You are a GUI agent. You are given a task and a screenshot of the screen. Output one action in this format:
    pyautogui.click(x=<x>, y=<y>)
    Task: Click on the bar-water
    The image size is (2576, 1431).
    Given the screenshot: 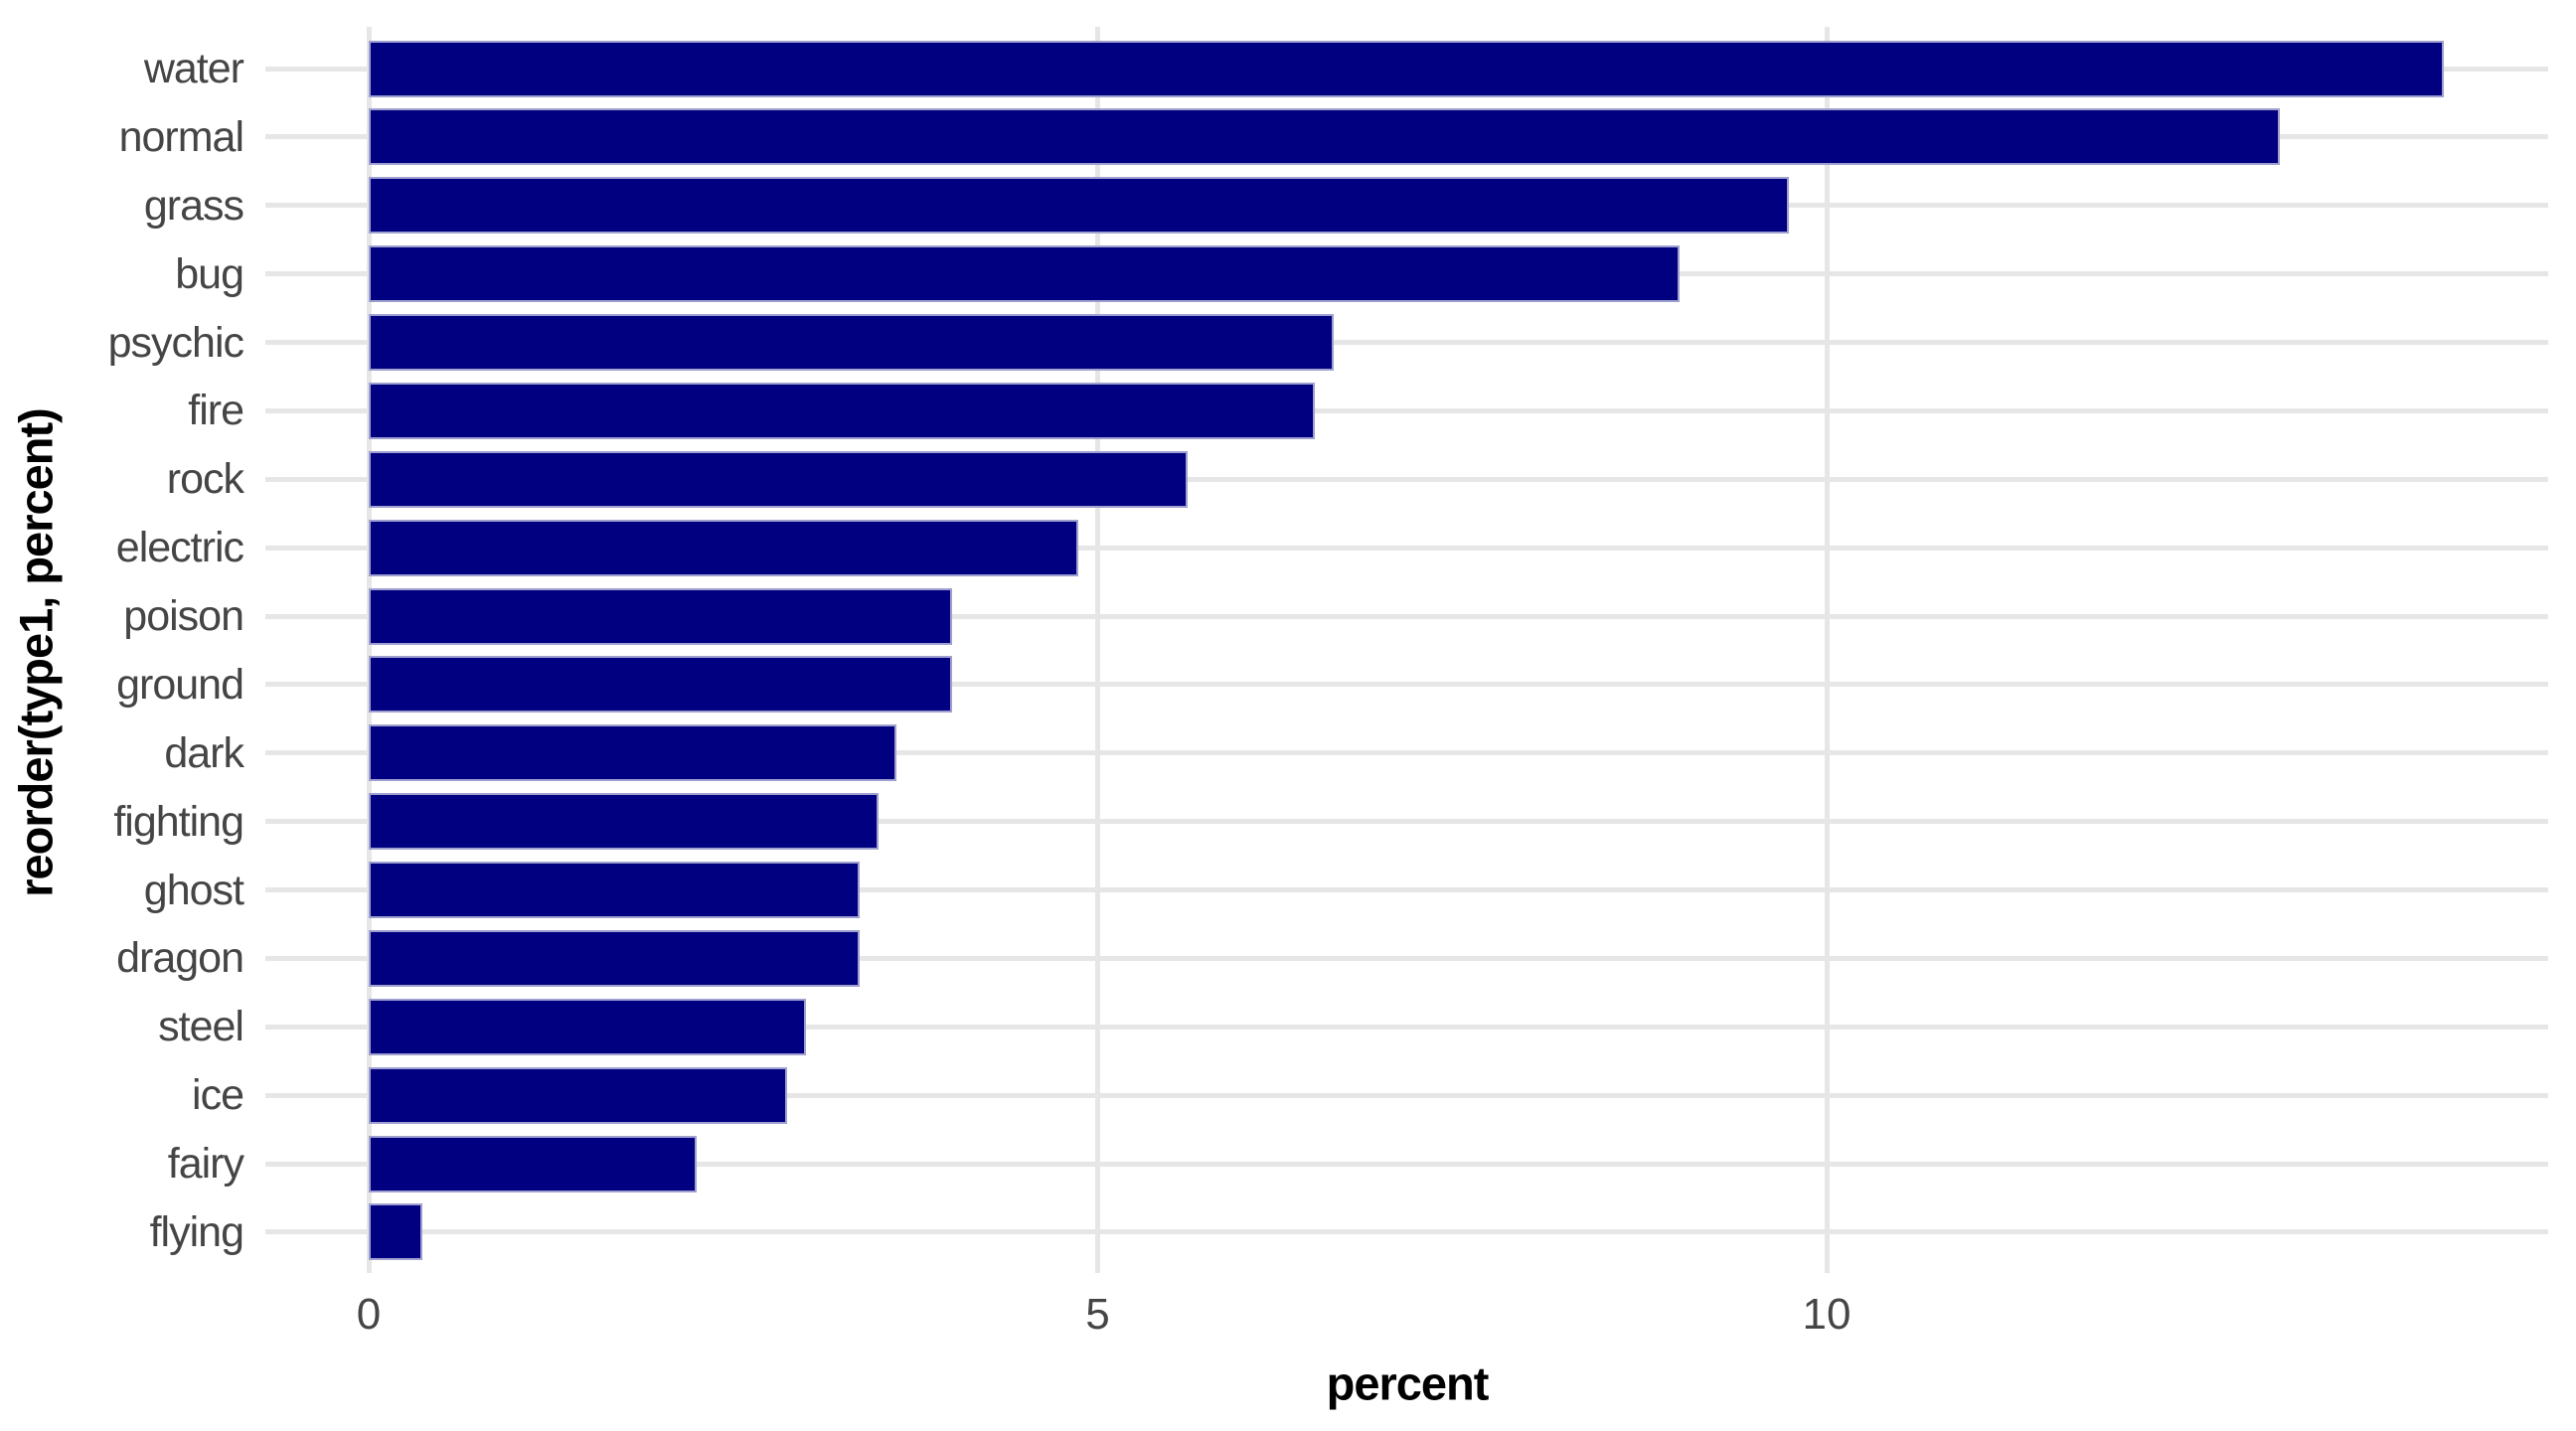 What is the action you would take?
    pyautogui.click(x=1406, y=68)
    